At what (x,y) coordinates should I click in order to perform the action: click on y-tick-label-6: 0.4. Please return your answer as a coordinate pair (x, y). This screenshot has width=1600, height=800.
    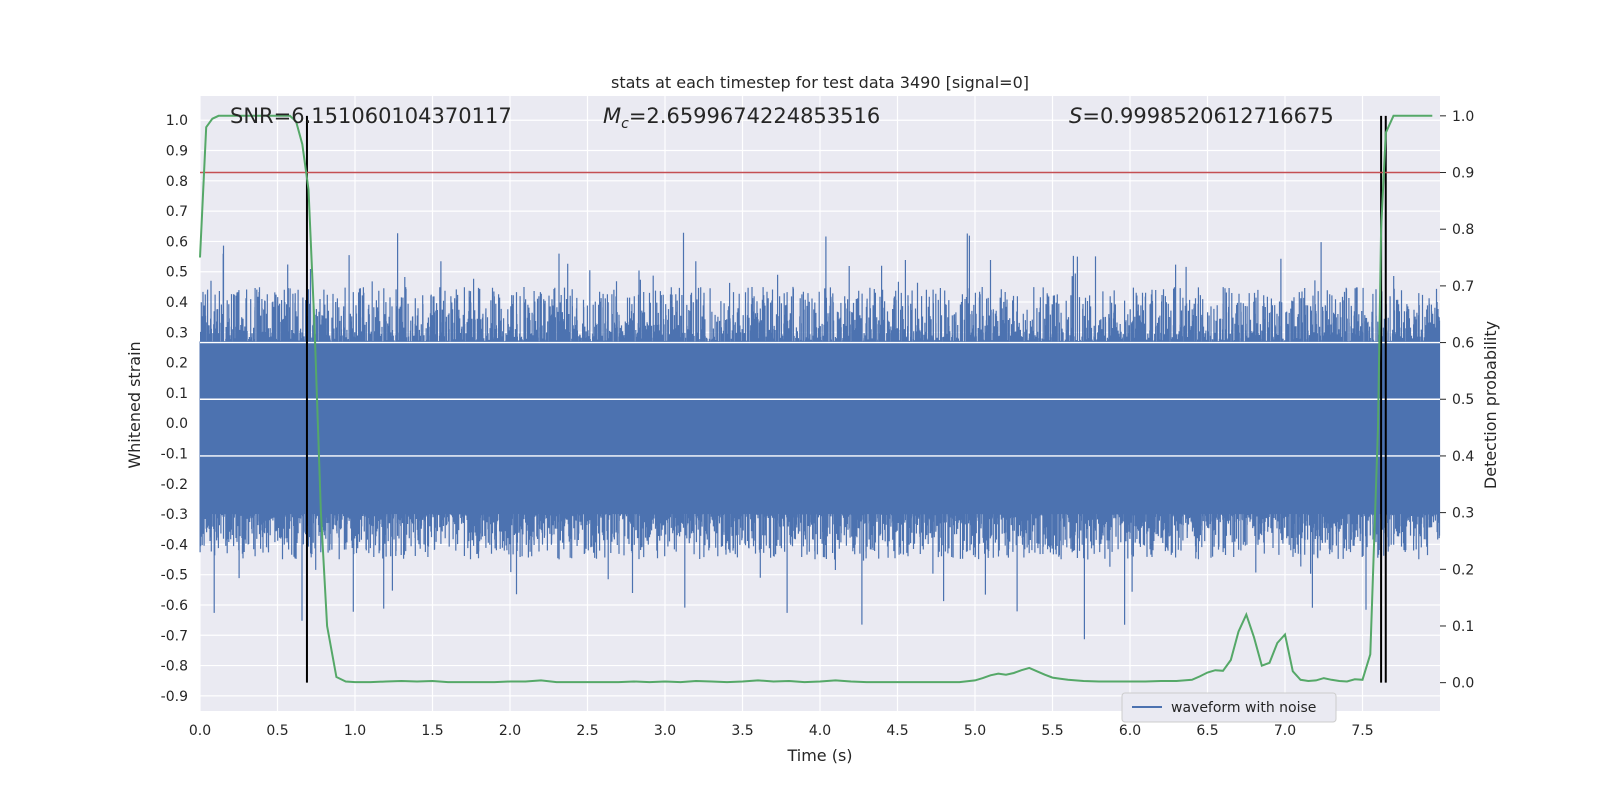
    Looking at the image, I should click on (177, 303).